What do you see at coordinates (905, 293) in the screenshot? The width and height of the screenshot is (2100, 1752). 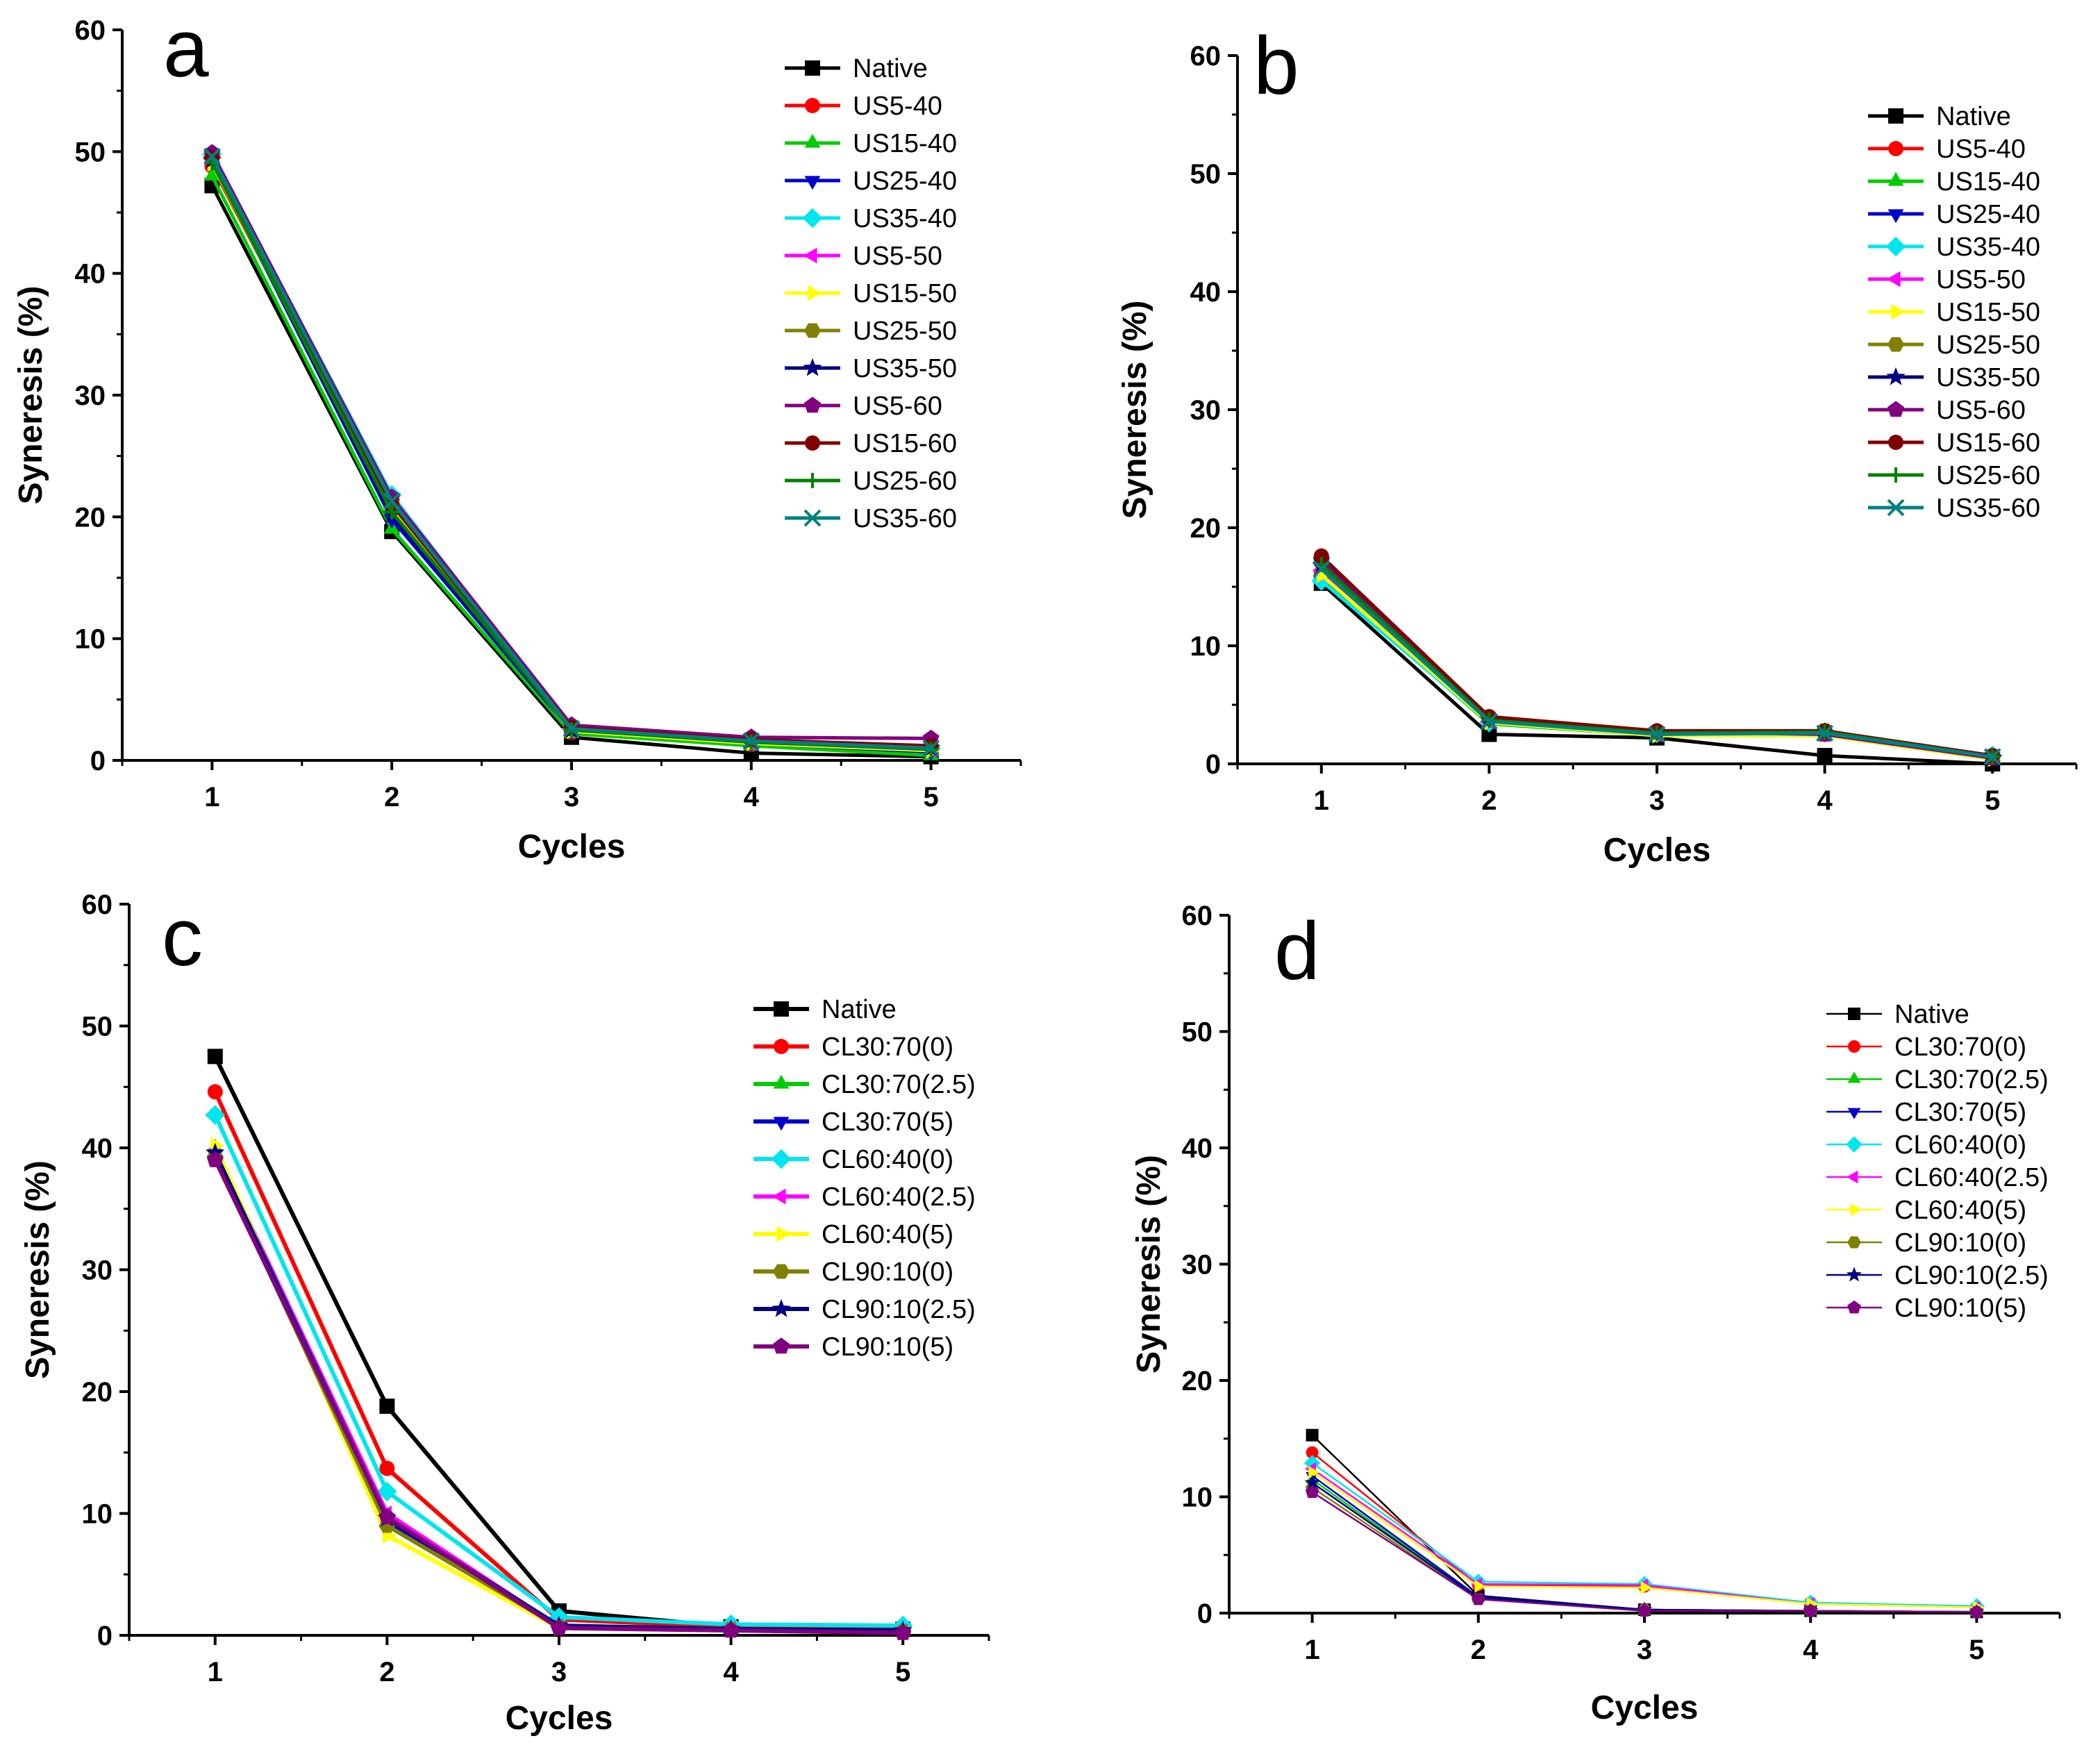 I see `legend-label: US15-50` at bounding box center [905, 293].